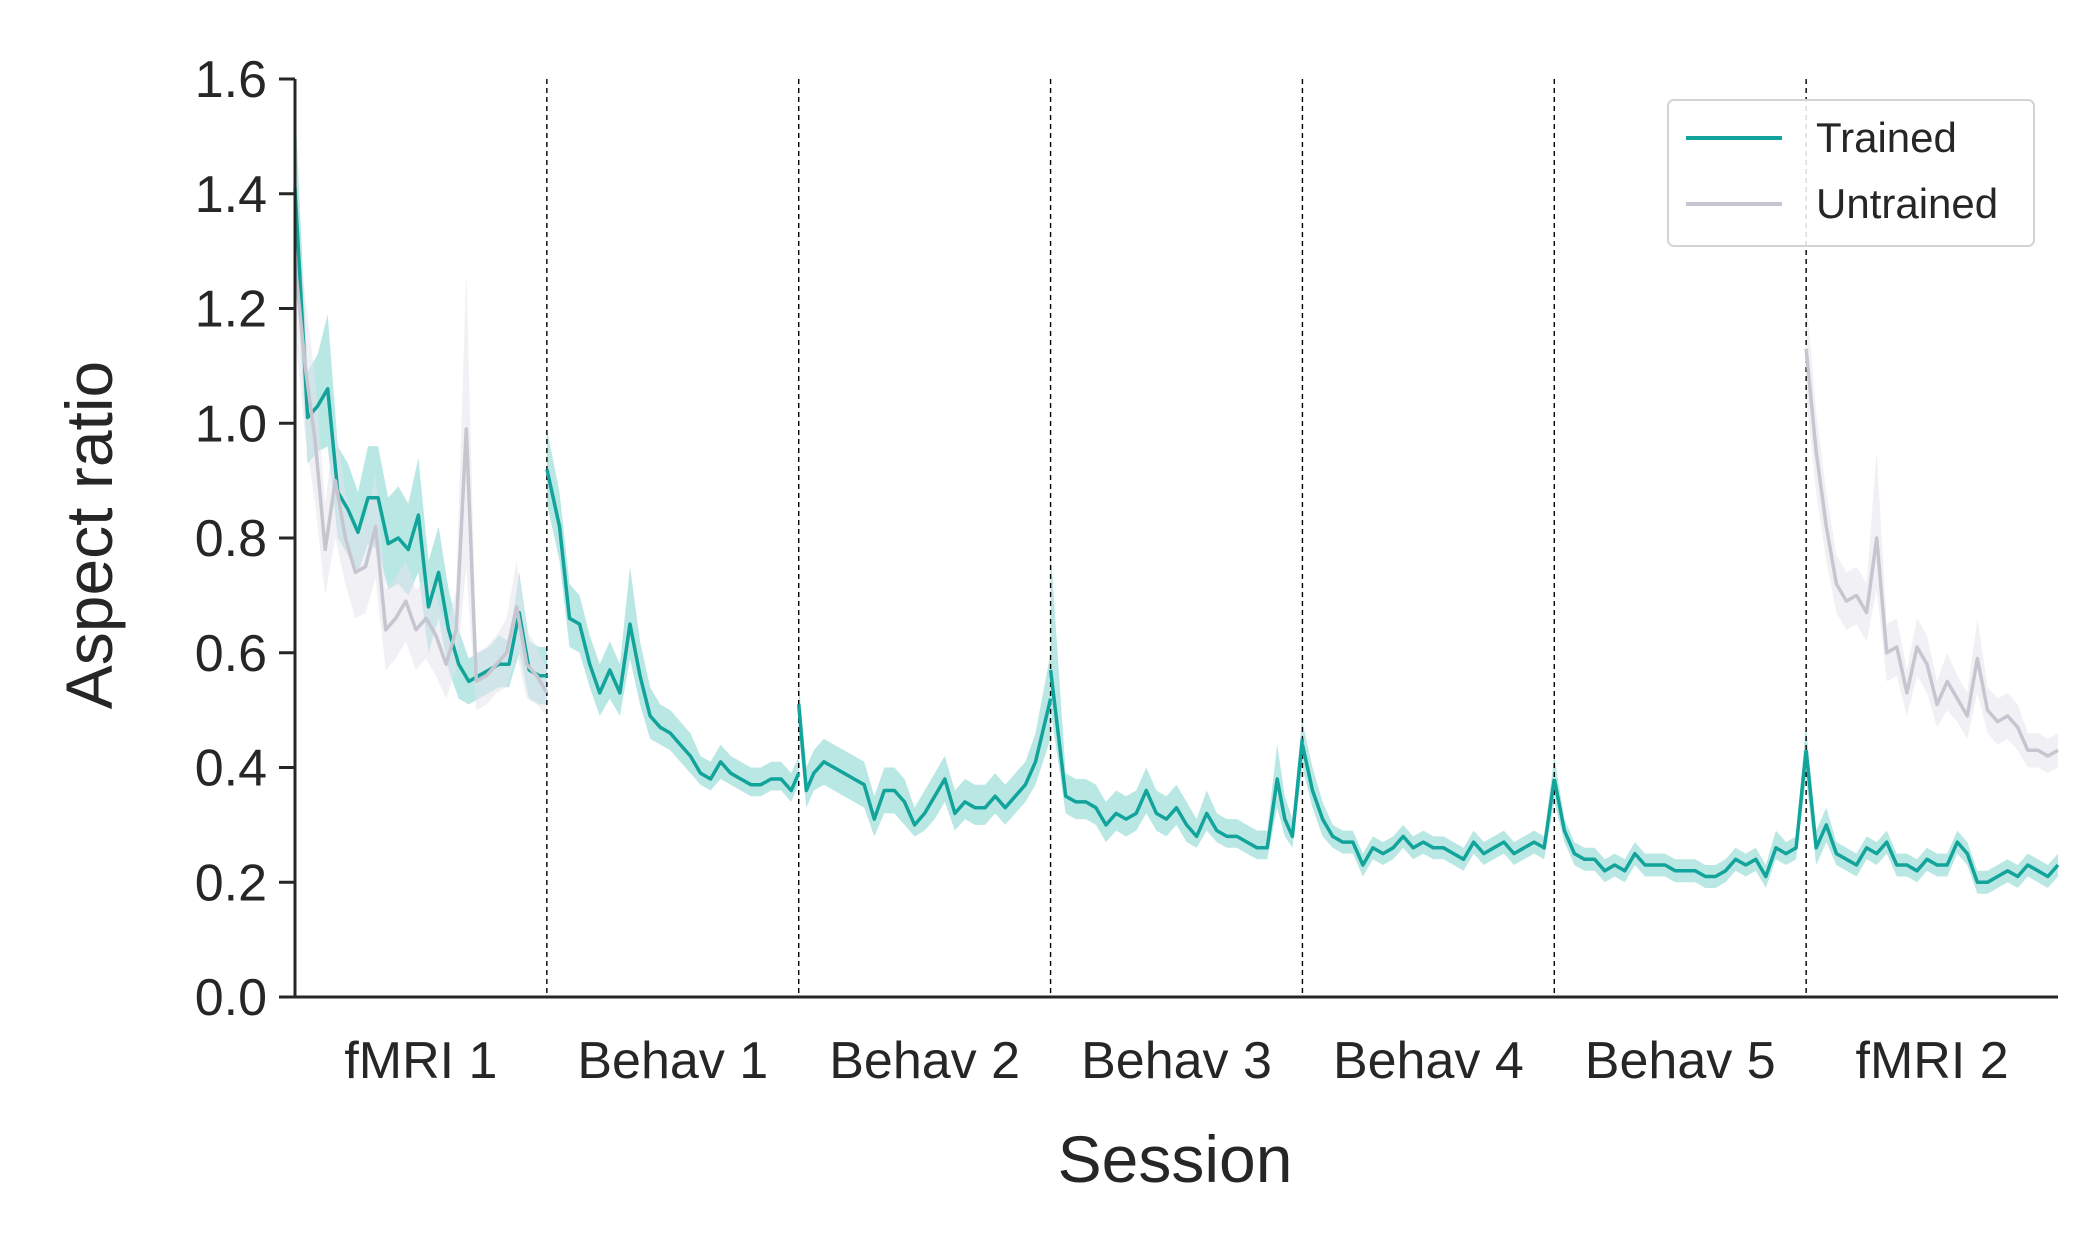 The width and height of the screenshot is (2100, 1260). I want to click on y-tick-label: 1.2, so click(231, 310).